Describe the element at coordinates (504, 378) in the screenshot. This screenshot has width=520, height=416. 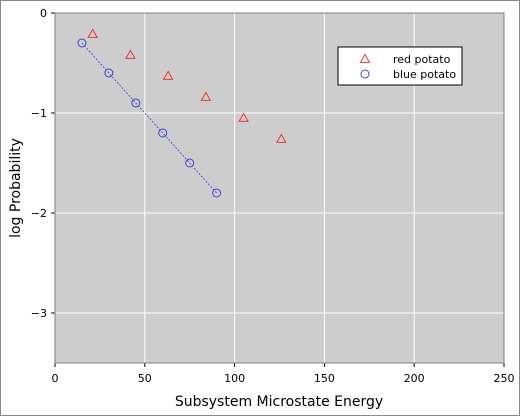
I see `x-tick-label: 250` at that location.